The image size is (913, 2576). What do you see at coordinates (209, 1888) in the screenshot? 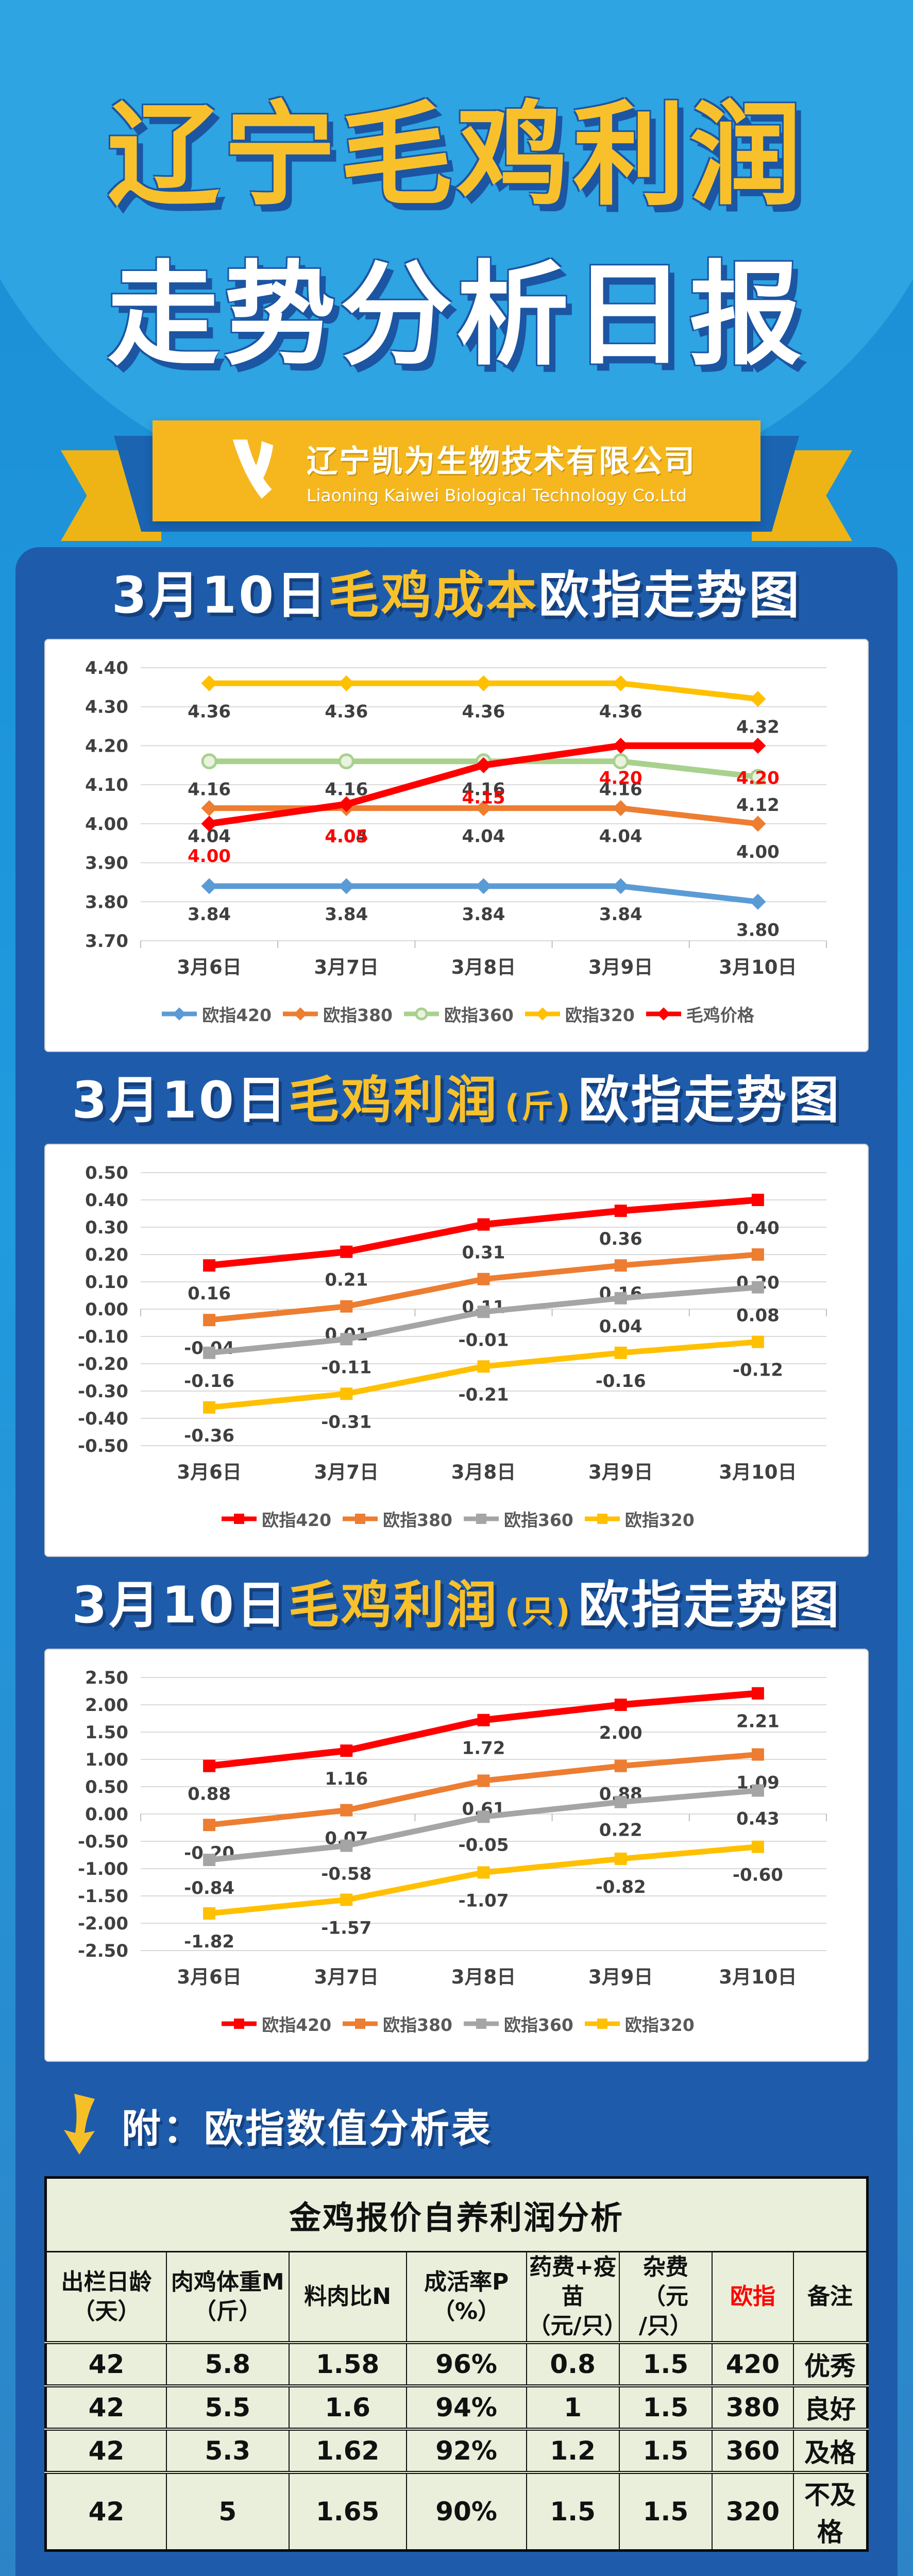
I see `svg-text: -0.84` at bounding box center [209, 1888].